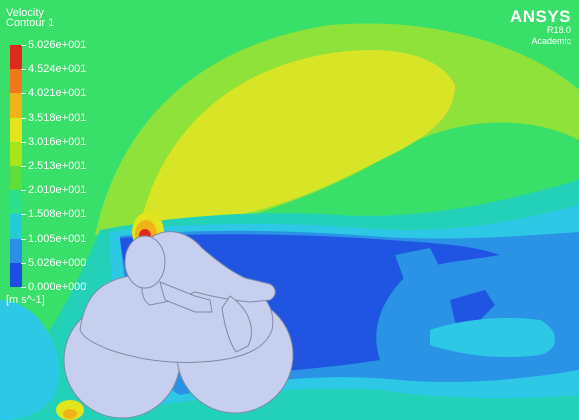 Image resolution: width=579 pixels, height=420 pixels. What do you see at coordinates (145, 262) in the screenshot?
I see `rider-helmet` at bounding box center [145, 262].